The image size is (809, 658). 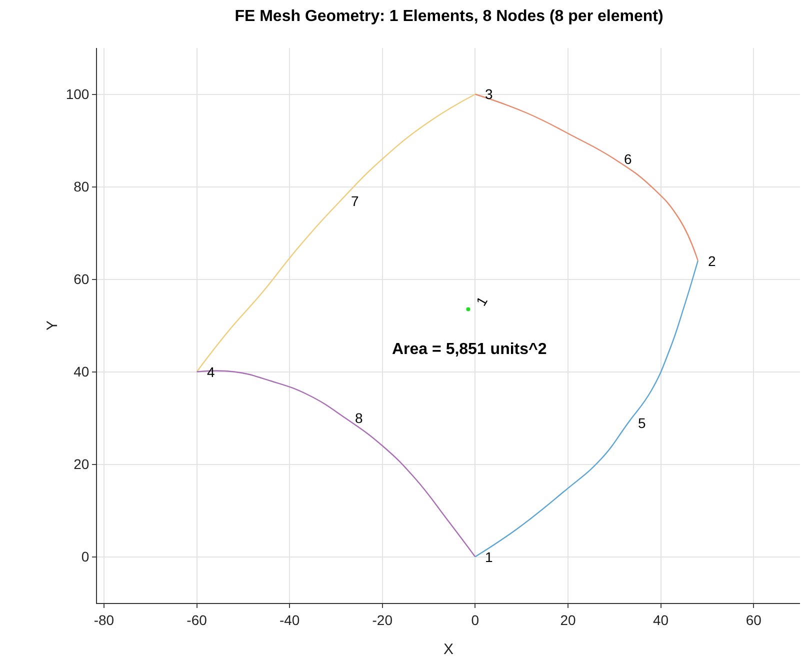 I want to click on x-tick-label: 20, so click(x=568, y=620).